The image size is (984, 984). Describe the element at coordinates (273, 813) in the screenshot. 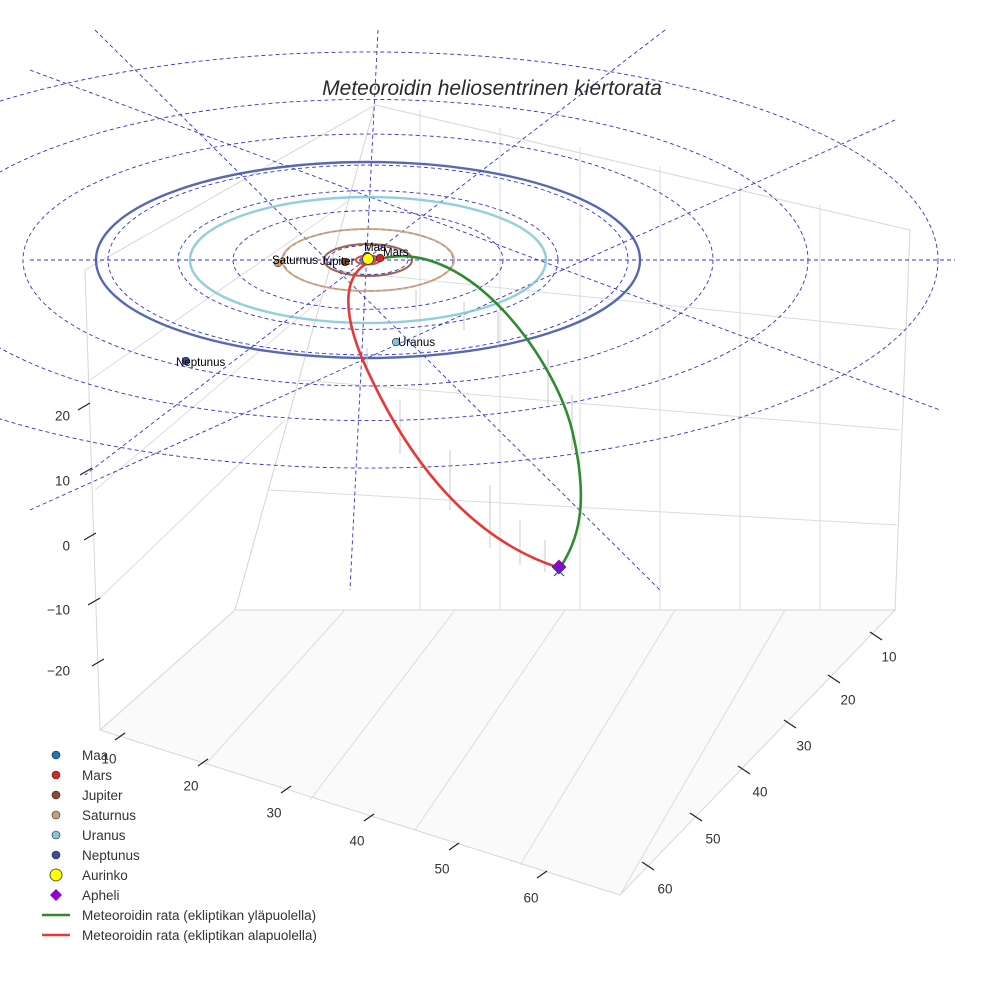

I see `x-tick-label: 30` at that location.